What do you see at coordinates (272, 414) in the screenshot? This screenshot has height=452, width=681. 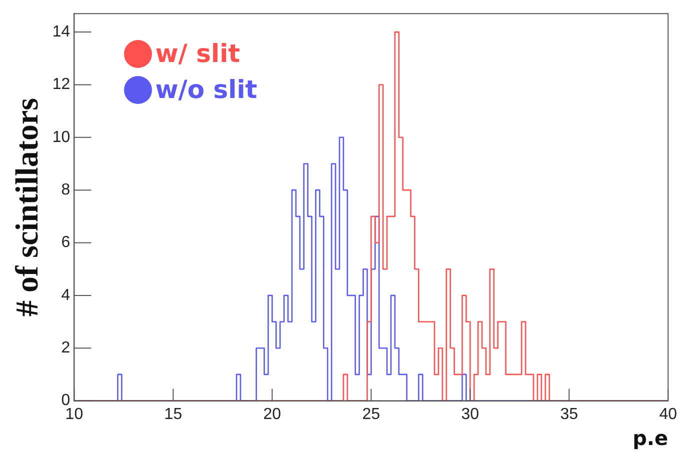 I see `x-tick-label: 20` at bounding box center [272, 414].